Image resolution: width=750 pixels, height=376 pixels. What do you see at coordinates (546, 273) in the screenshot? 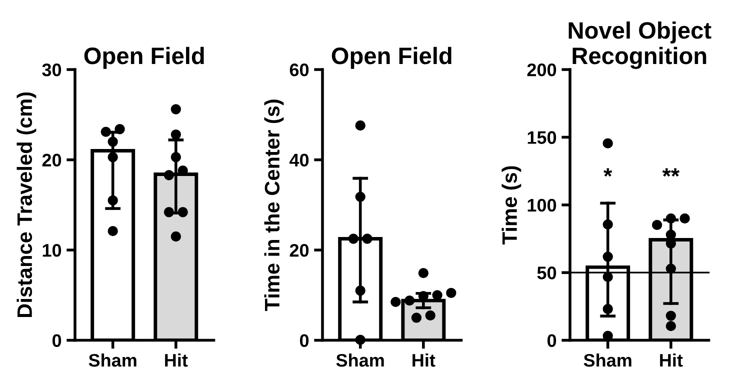
I see `y-tick-label: 50` at bounding box center [546, 273].